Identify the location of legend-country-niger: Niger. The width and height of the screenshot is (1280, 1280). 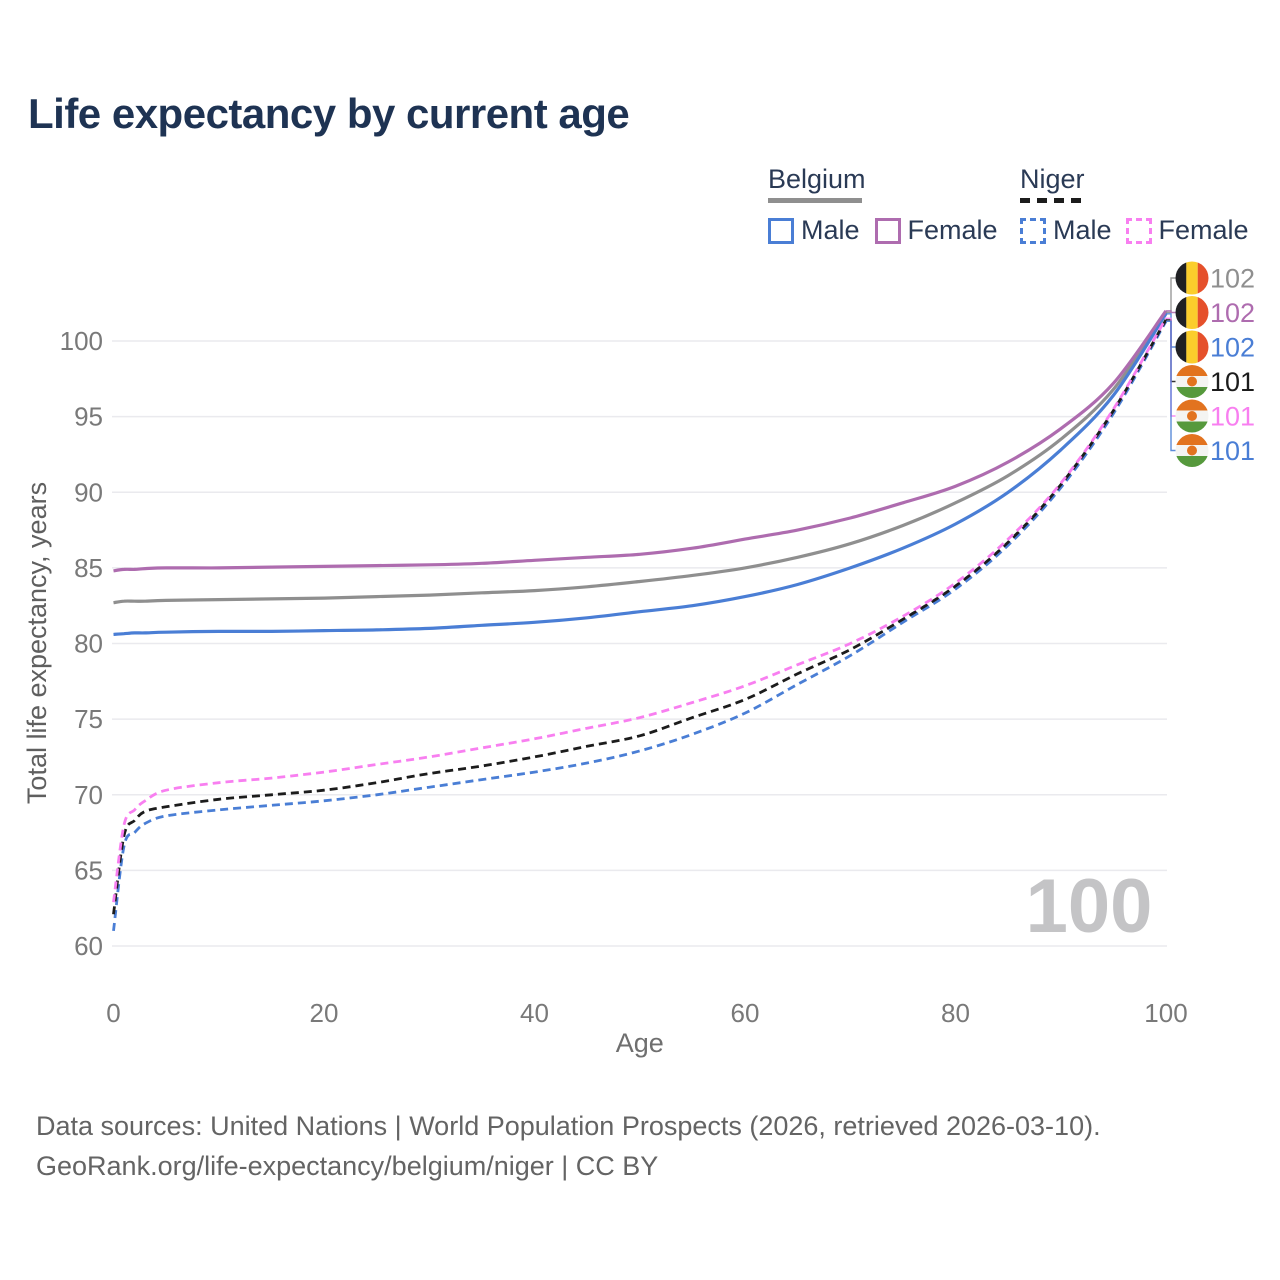
(1052, 183).